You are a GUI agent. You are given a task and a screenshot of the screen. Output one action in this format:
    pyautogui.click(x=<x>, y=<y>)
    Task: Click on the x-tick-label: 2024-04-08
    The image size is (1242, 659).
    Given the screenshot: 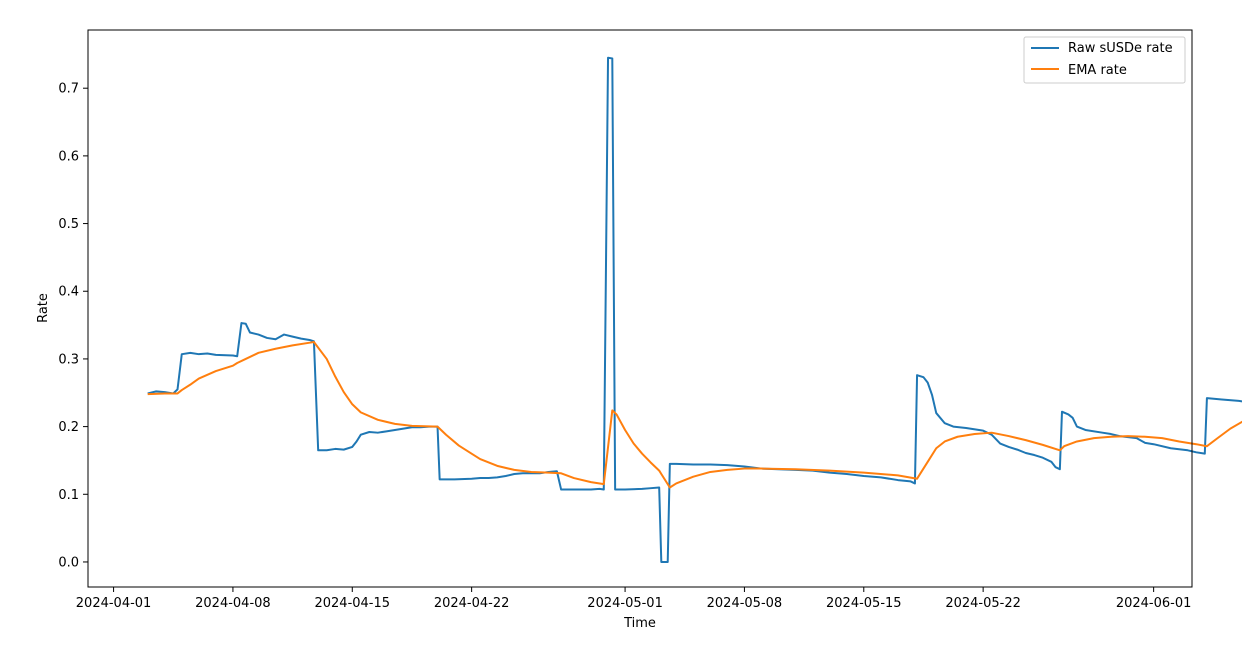 What is the action you would take?
    pyautogui.click(x=233, y=603)
    